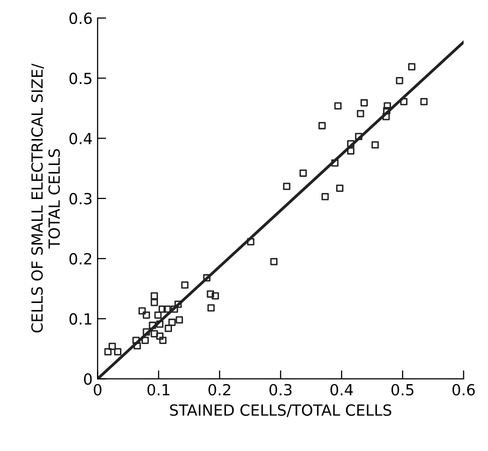 The image size is (488, 451). Describe the element at coordinates (80, 319) in the screenshot. I see `y-tick-label: 0.1` at that location.